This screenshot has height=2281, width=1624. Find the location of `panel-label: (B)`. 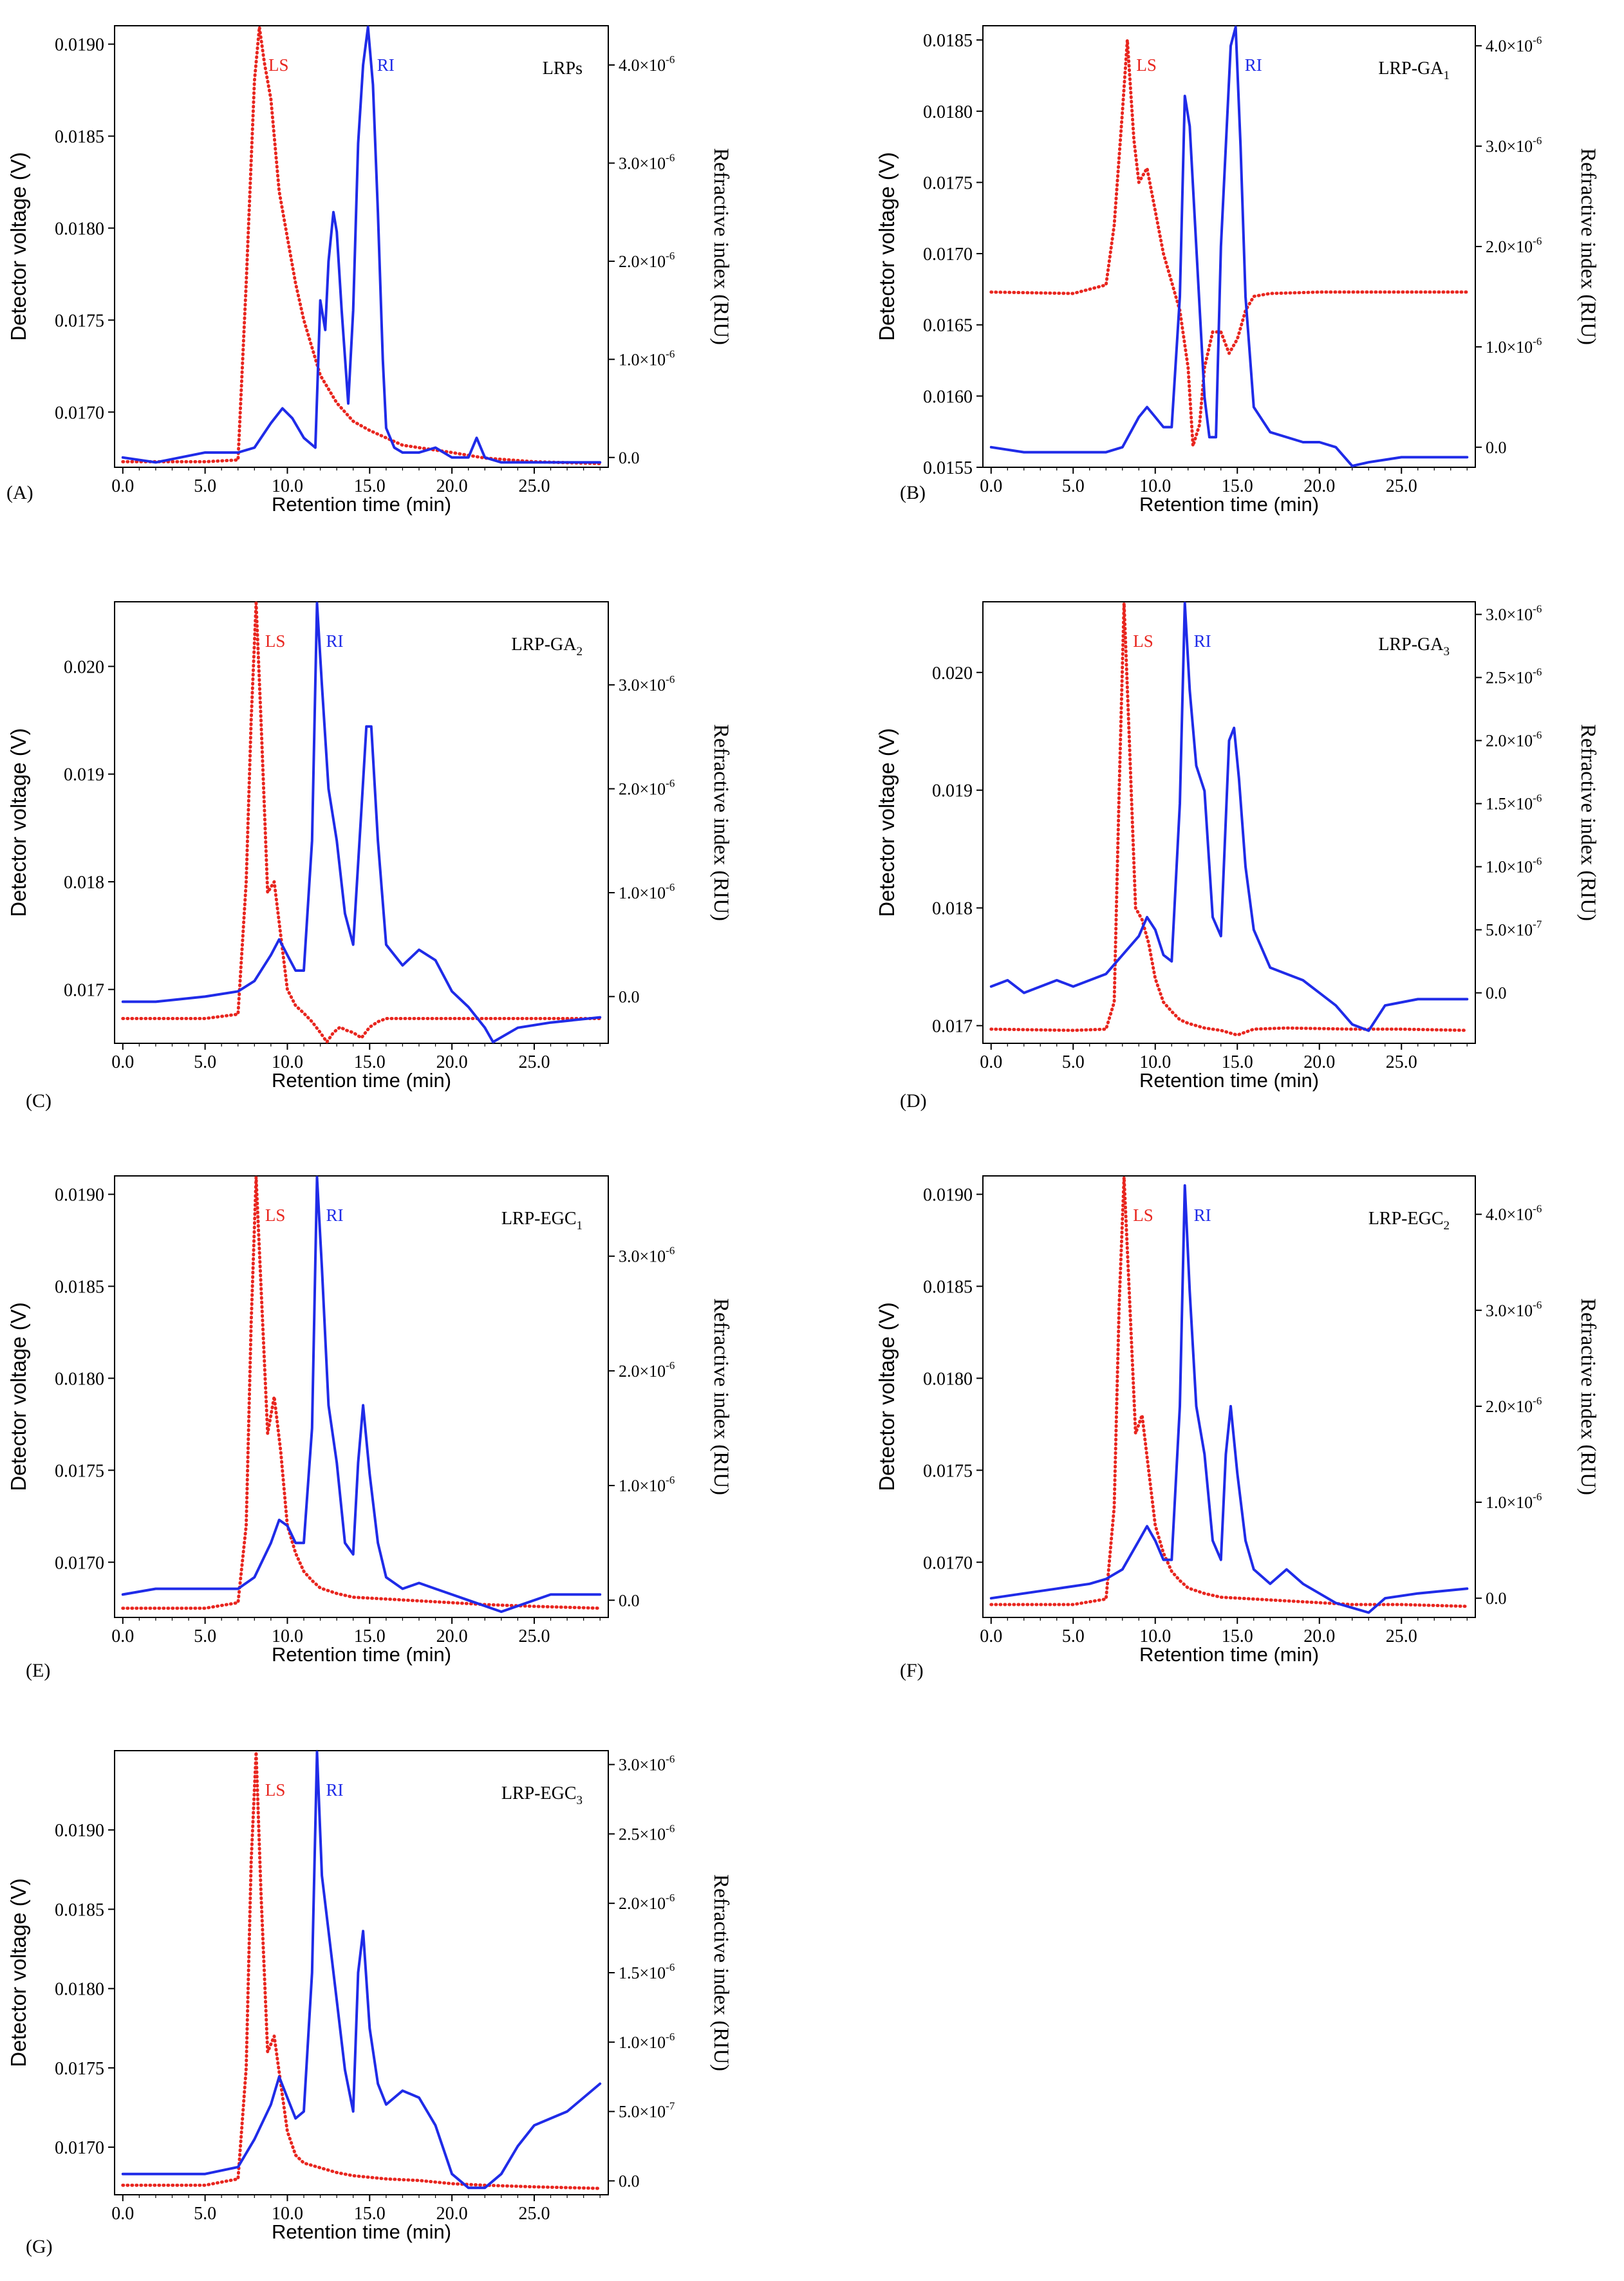

panel-label: (B) is located at coordinates (913, 492).